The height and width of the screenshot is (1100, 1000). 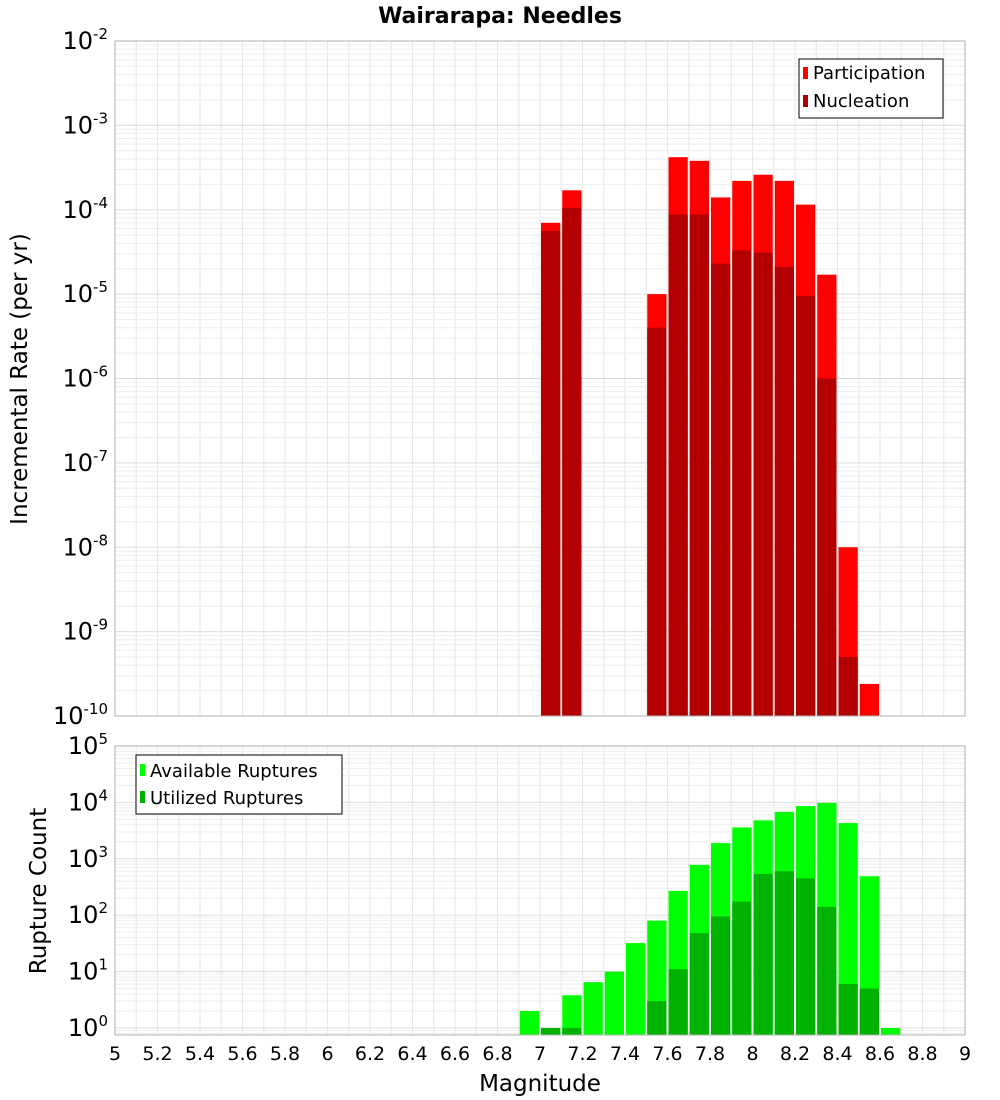 I want to click on top-legend-box, so click(x=871, y=88).